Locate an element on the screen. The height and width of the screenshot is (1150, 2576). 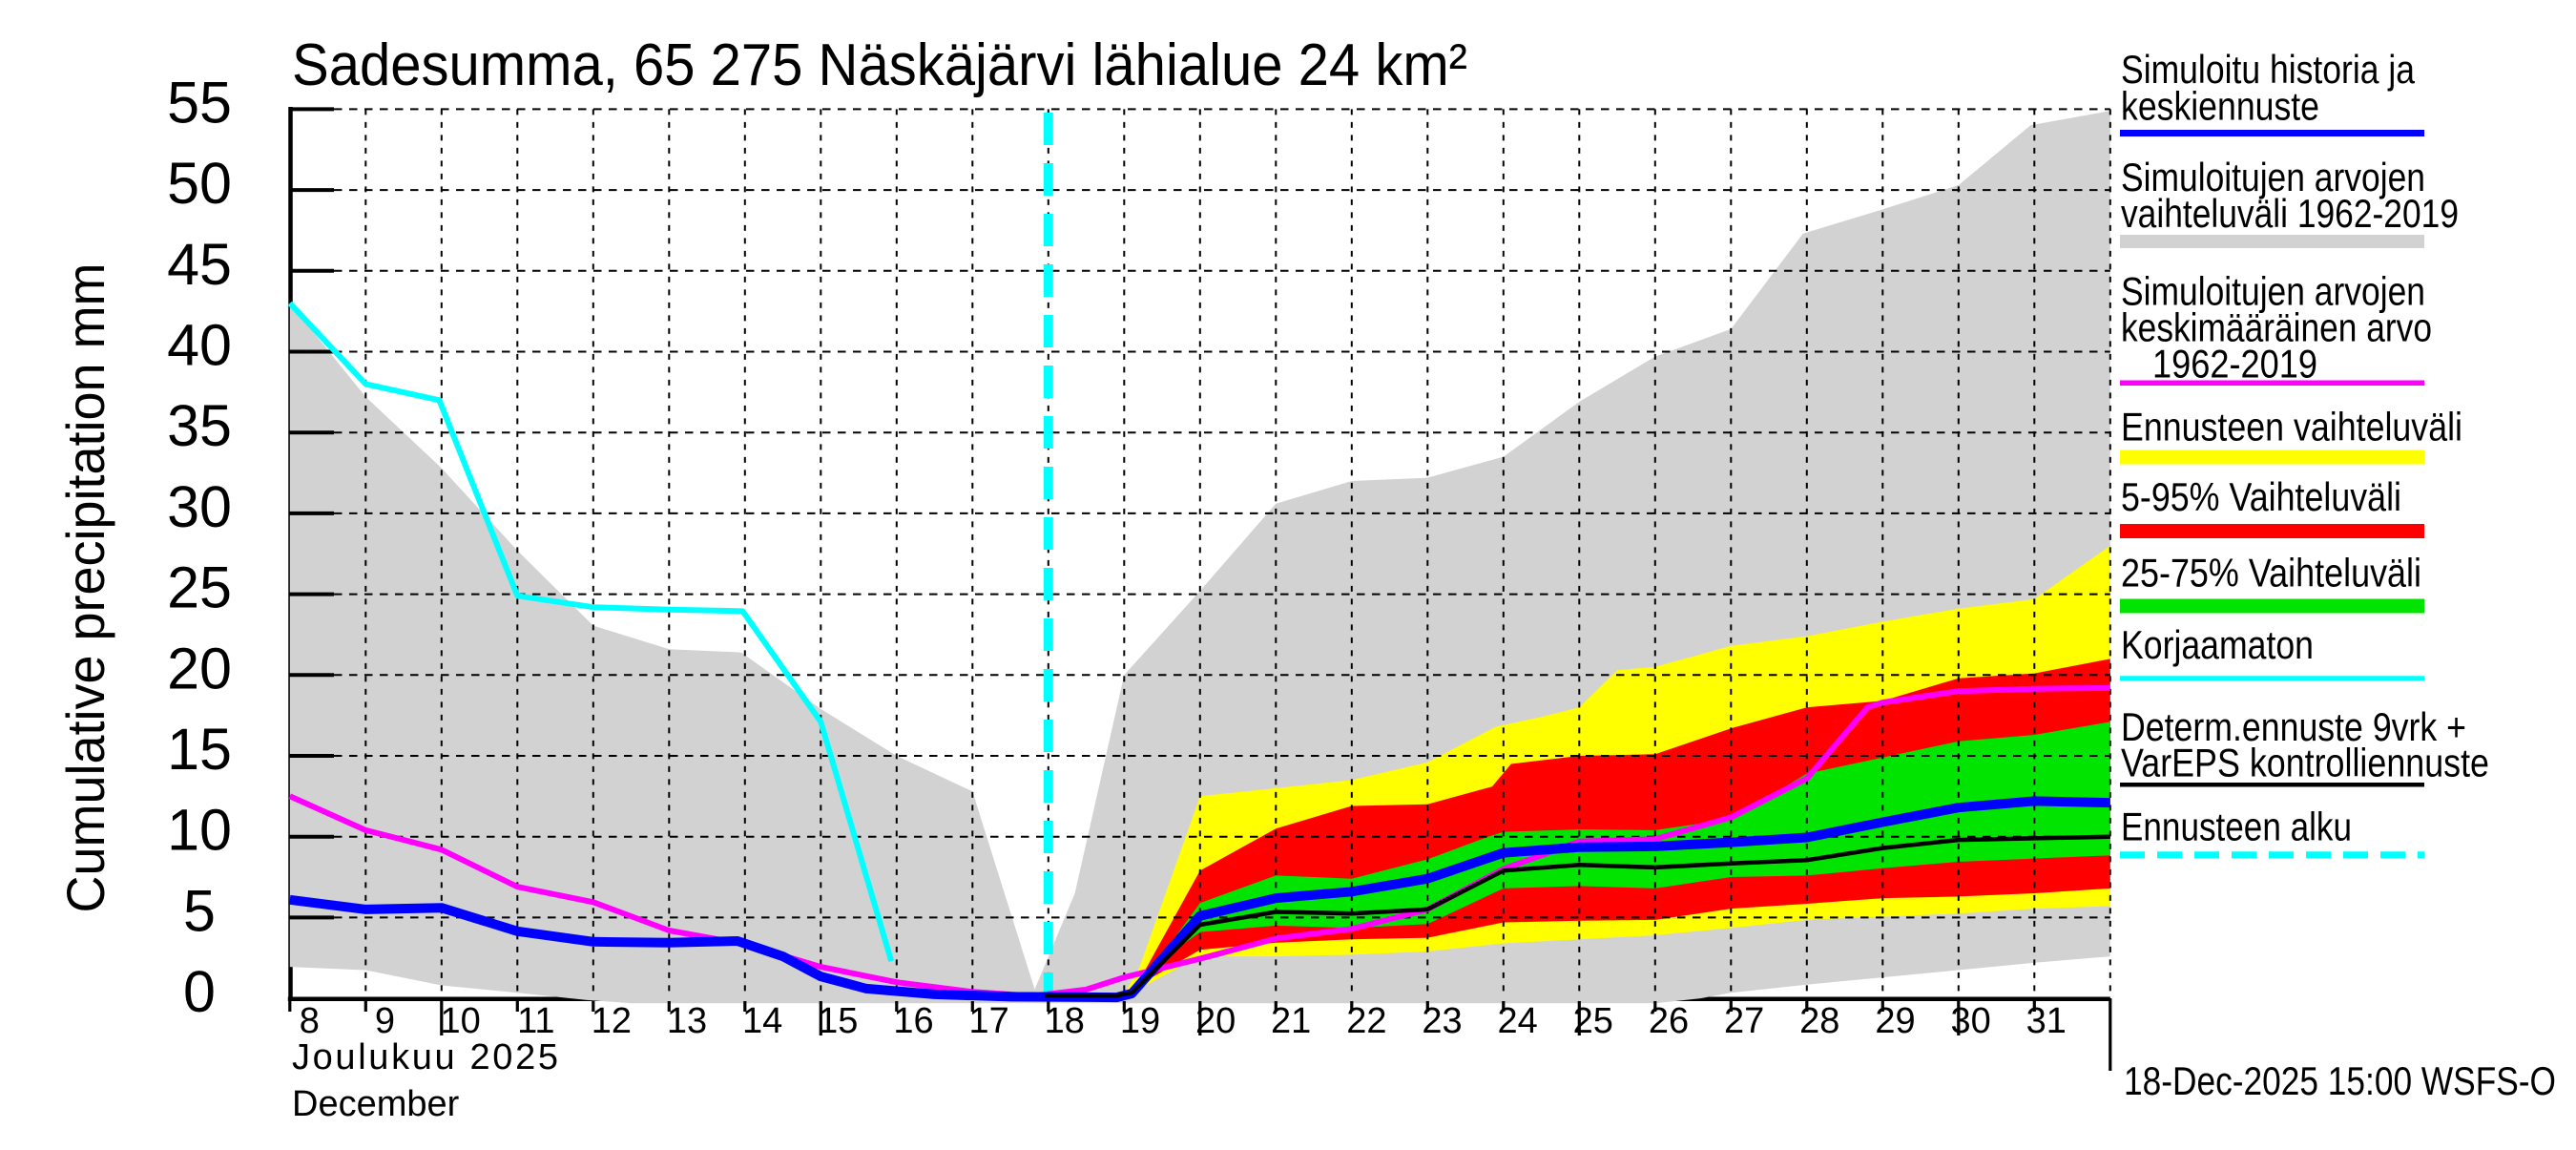
svg-text: Ennusteen vaihteluväli is located at coordinates (2291, 427).